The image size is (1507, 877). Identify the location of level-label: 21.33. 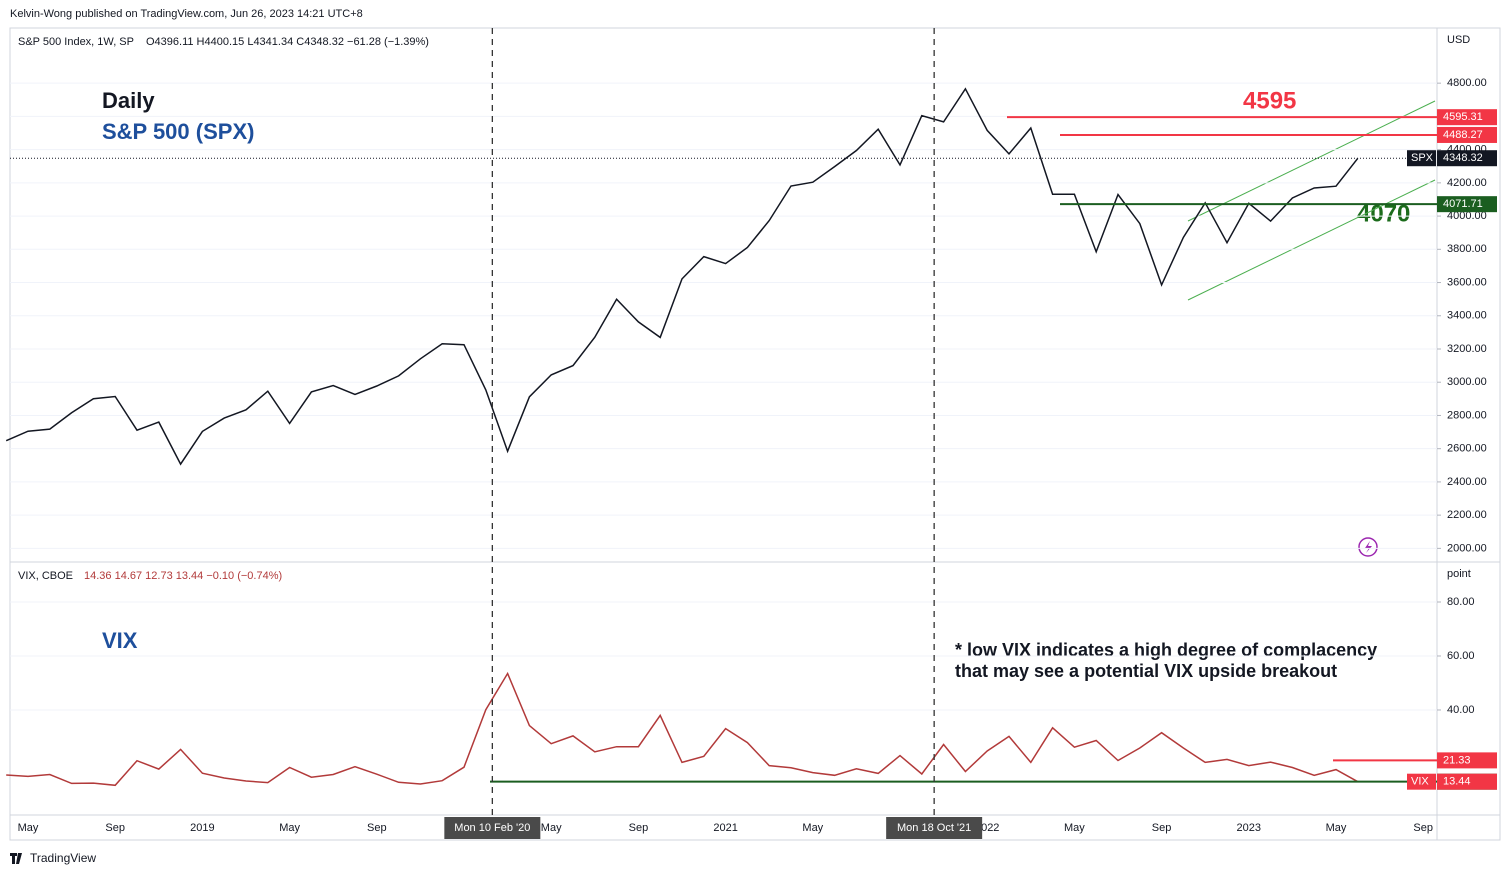
(1457, 760).